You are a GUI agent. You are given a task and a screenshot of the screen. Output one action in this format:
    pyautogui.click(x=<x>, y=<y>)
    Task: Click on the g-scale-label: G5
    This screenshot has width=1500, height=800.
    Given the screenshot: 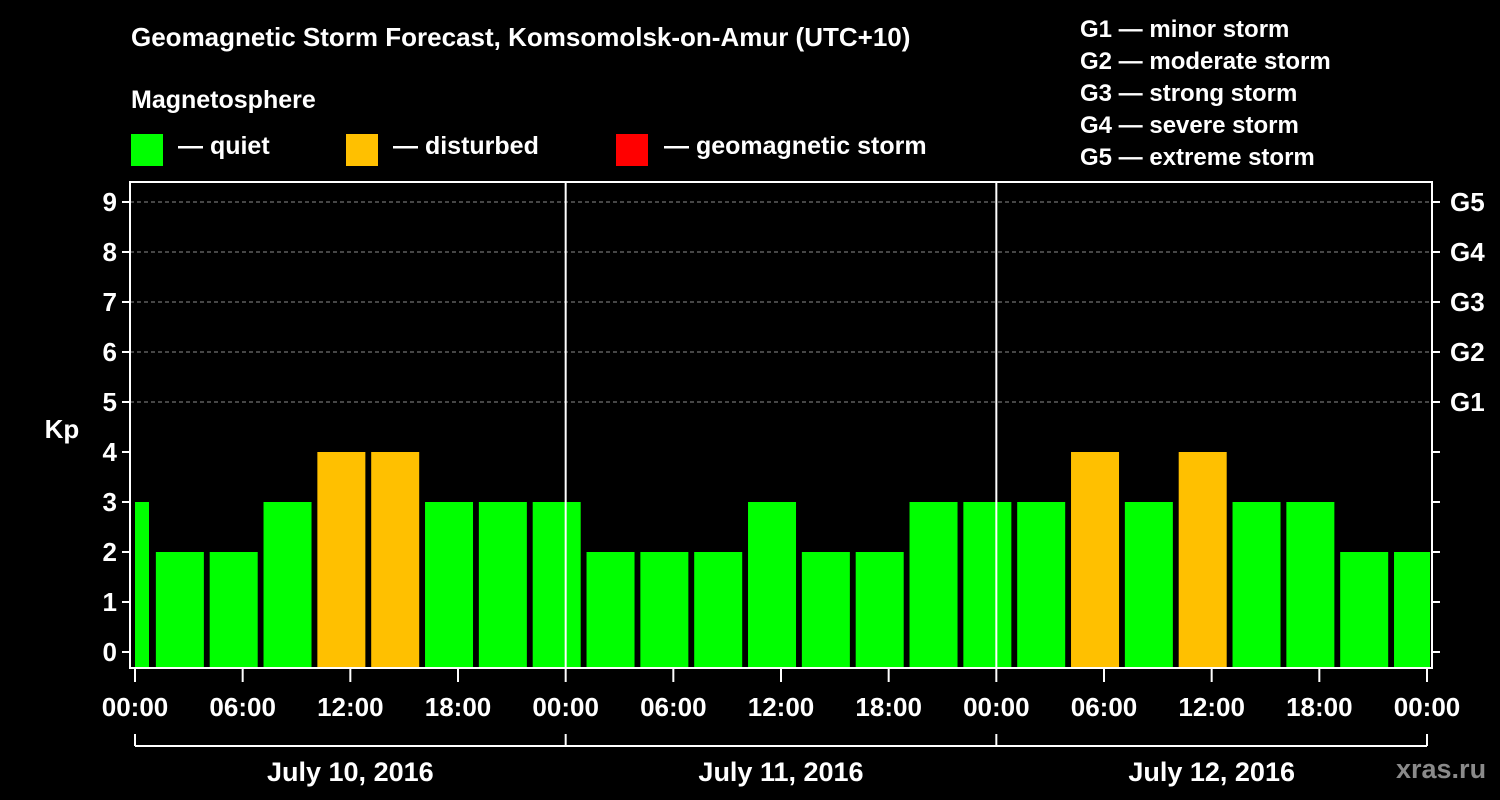 What is the action you would take?
    pyautogui.click(x=1467, y=202)
    